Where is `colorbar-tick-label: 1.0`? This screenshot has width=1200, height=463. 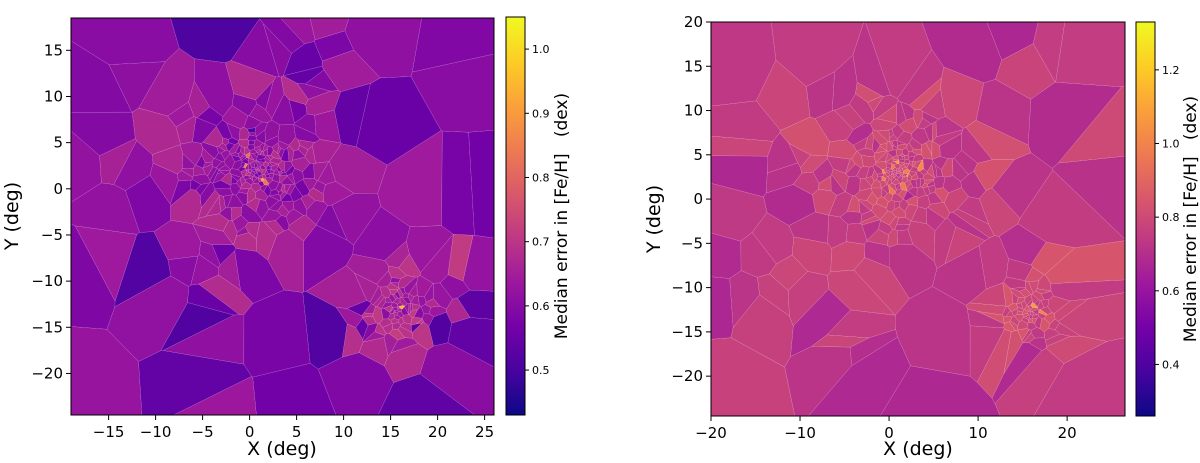
colorbar-tick-label: 1.0 is located at coordinates (1171, 144).